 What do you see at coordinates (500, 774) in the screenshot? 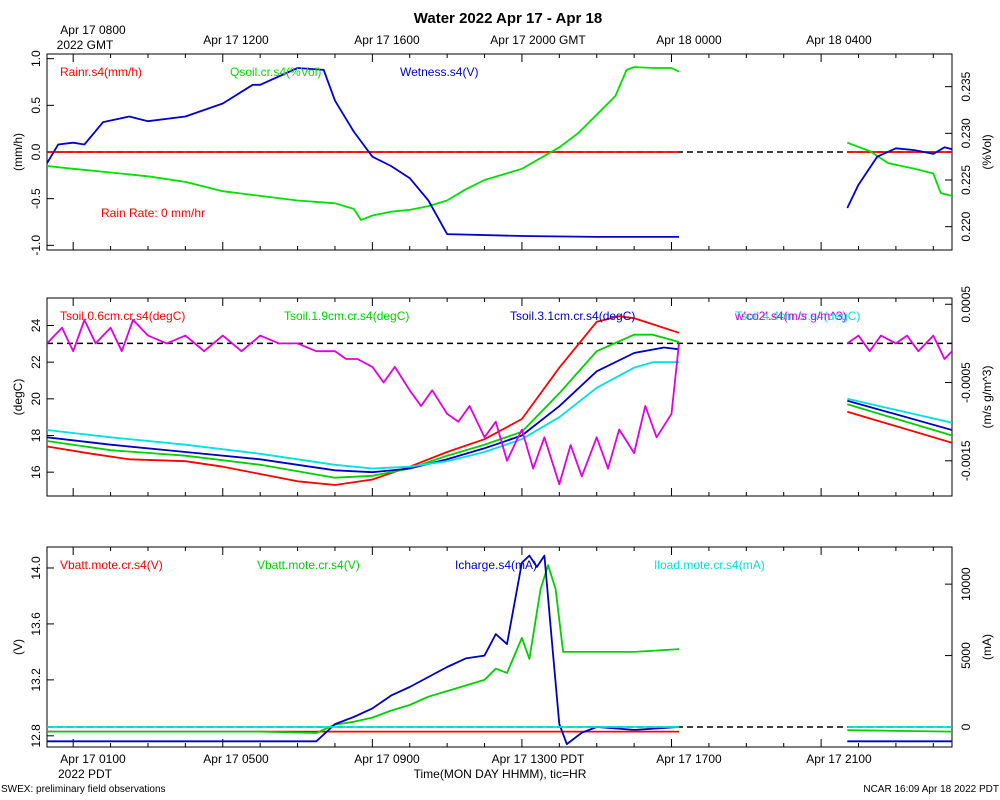
I see `x-axis-label: Time(MON DAY HHMM), tic=HR` at bounding box center [500, 774].